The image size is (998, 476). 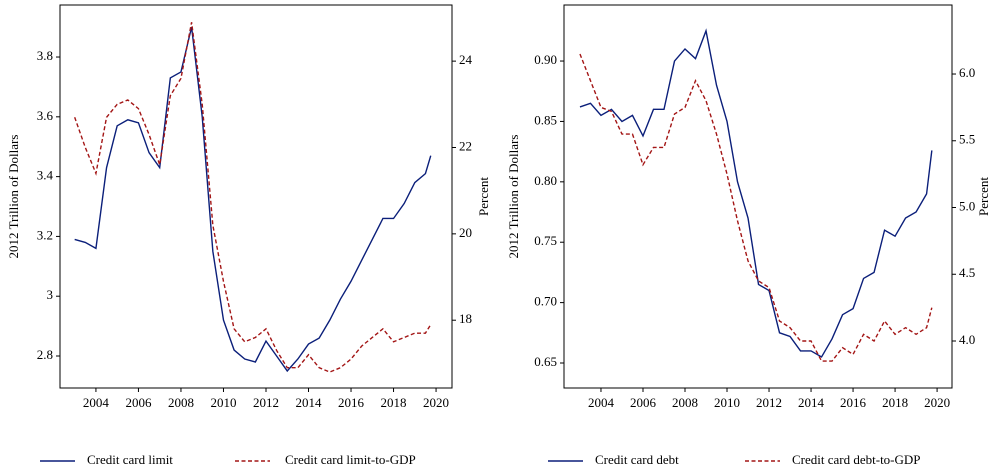 I want to click on y2-tick-label: 5.5, so click(x=967, y=139).